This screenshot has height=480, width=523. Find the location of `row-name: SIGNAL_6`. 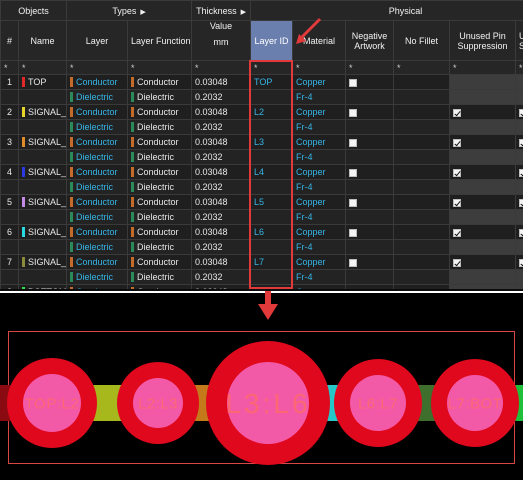

row-name: SIGNAL_6 is located at coordinates (42, 232).